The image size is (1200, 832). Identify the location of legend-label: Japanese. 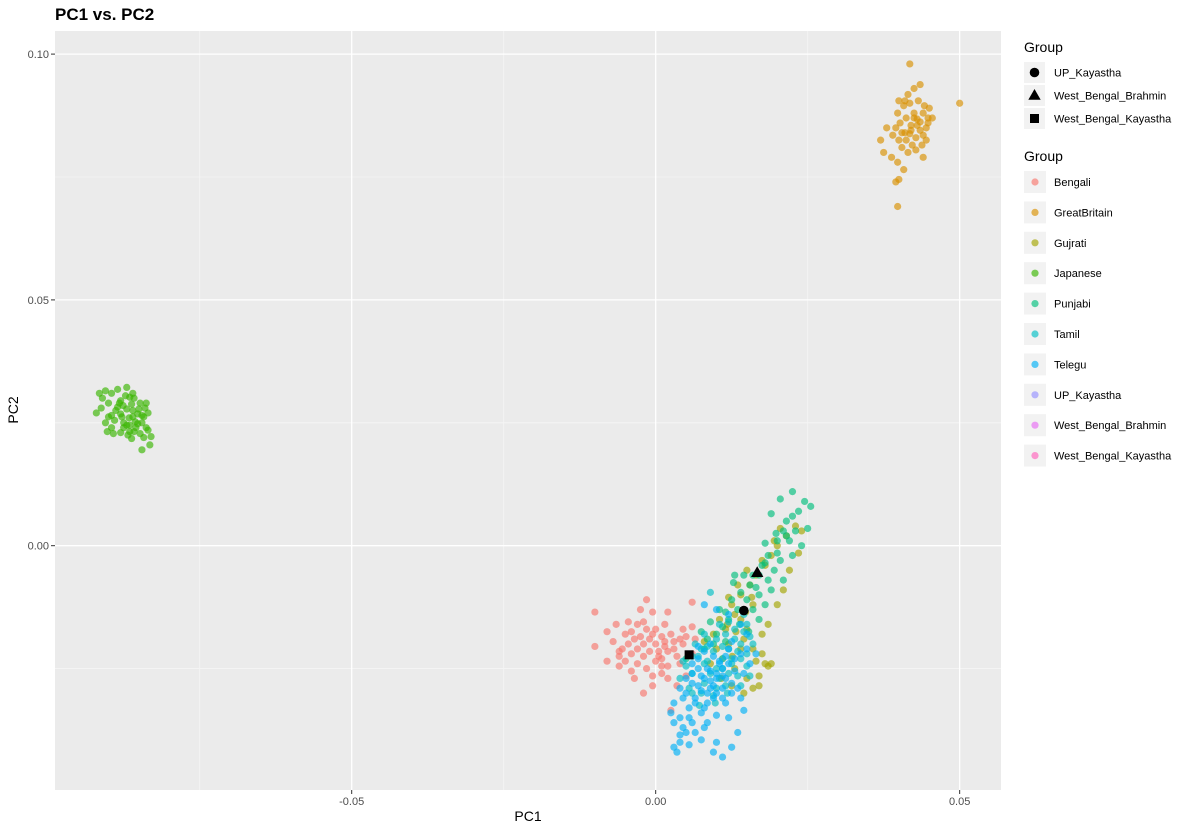
(1078, 274).